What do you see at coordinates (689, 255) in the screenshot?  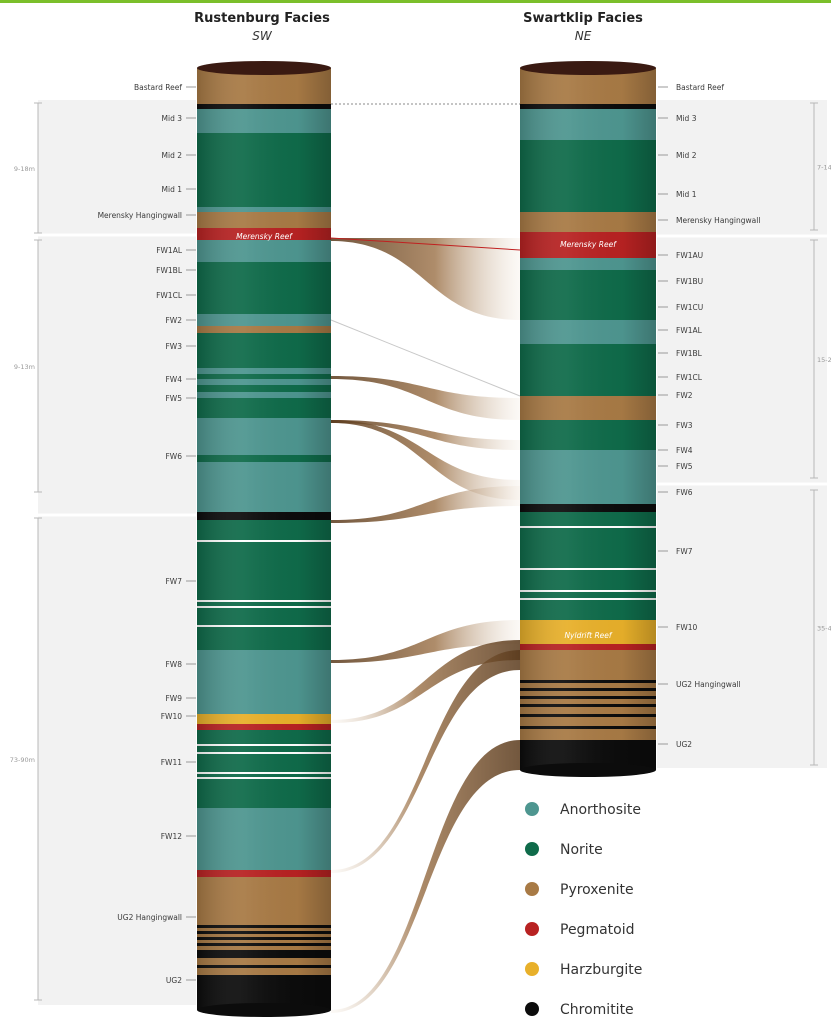 I see `unit-label: FW1AU` at bounding box center [689, 255].